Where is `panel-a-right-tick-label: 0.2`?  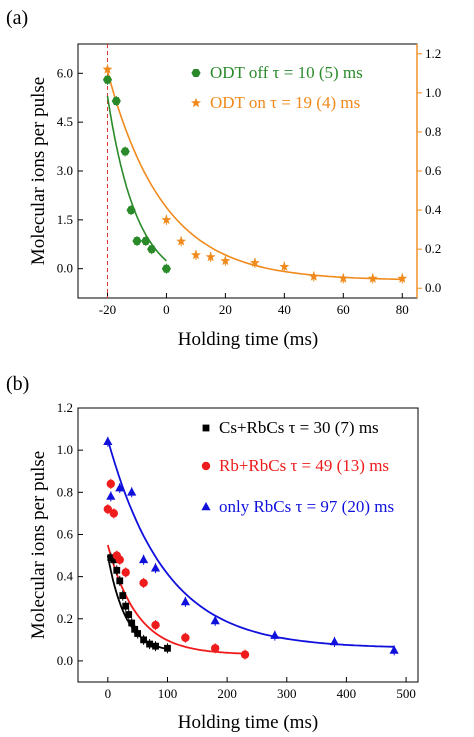 panel-a-right-tick-label: 0.2 is located at coordinates (433, 248).